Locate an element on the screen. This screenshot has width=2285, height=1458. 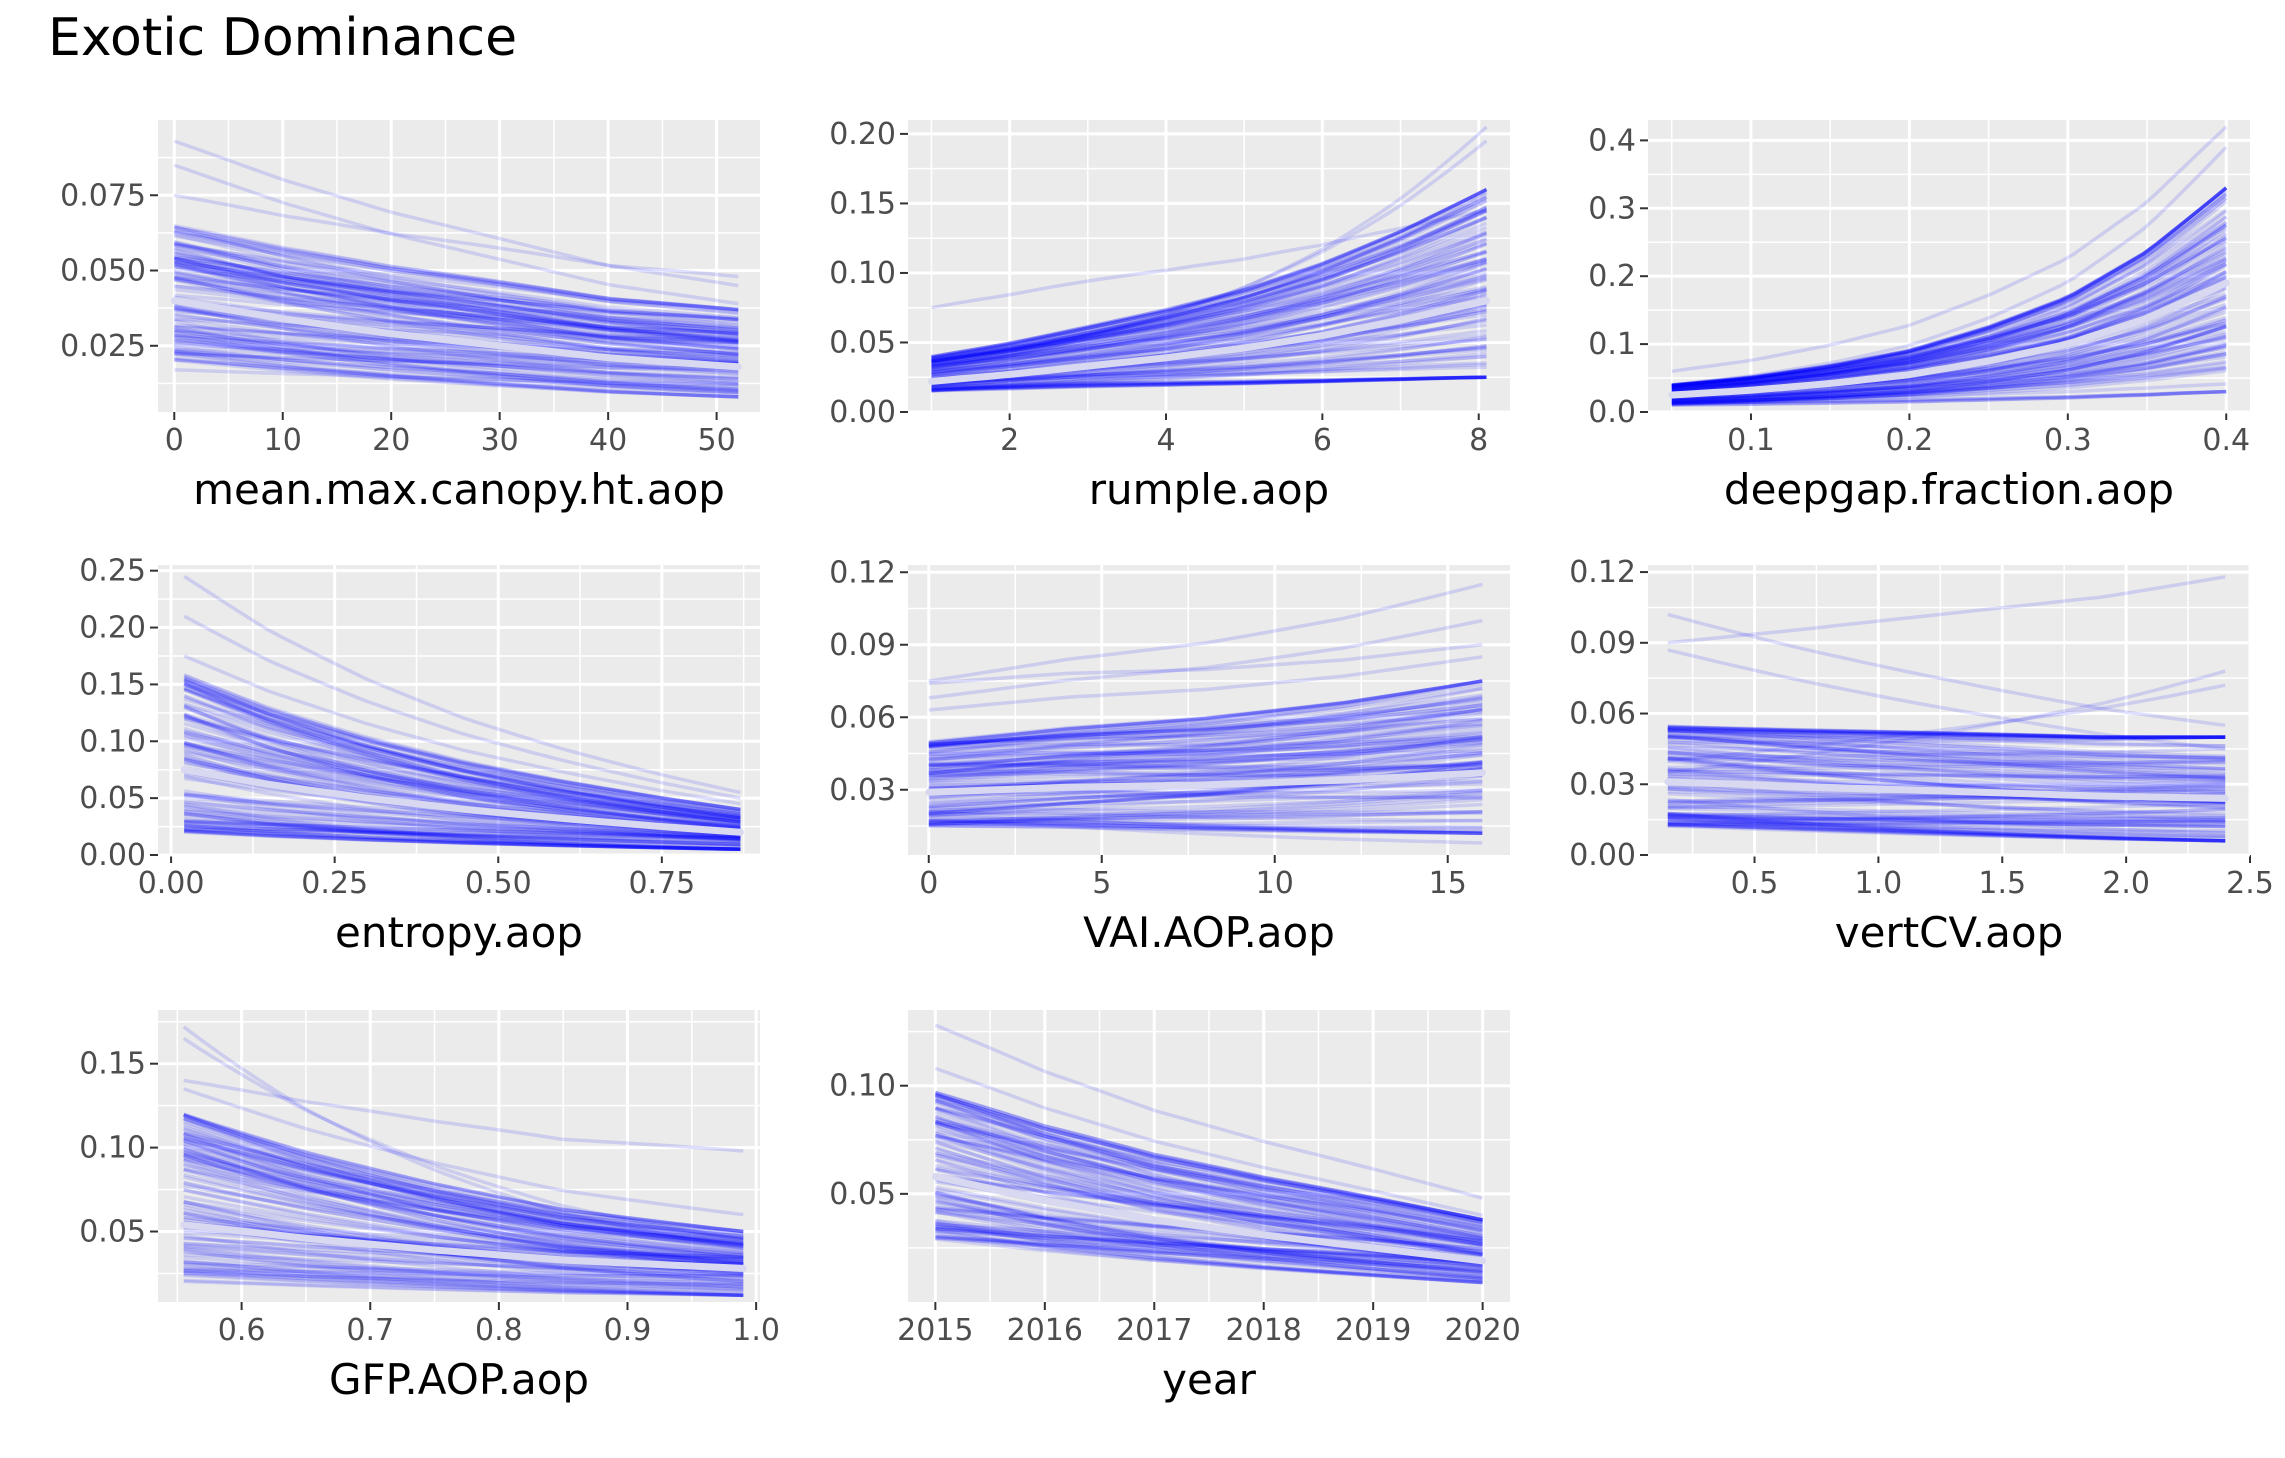
panel-8: 2015 2016 2017 2018 2019 2020 0.05 0.10 year is located at coordinates (1175, 1207).